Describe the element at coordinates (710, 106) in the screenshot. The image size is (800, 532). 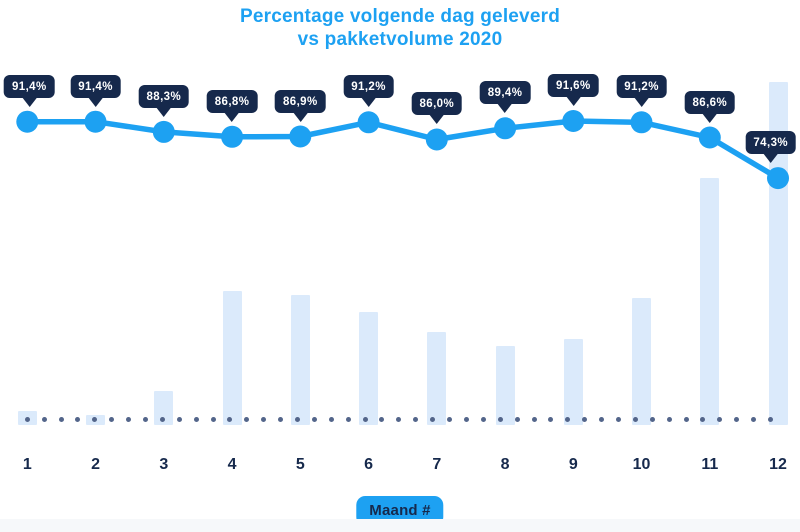
I see `value-tooltip: 86,6%` at that location.